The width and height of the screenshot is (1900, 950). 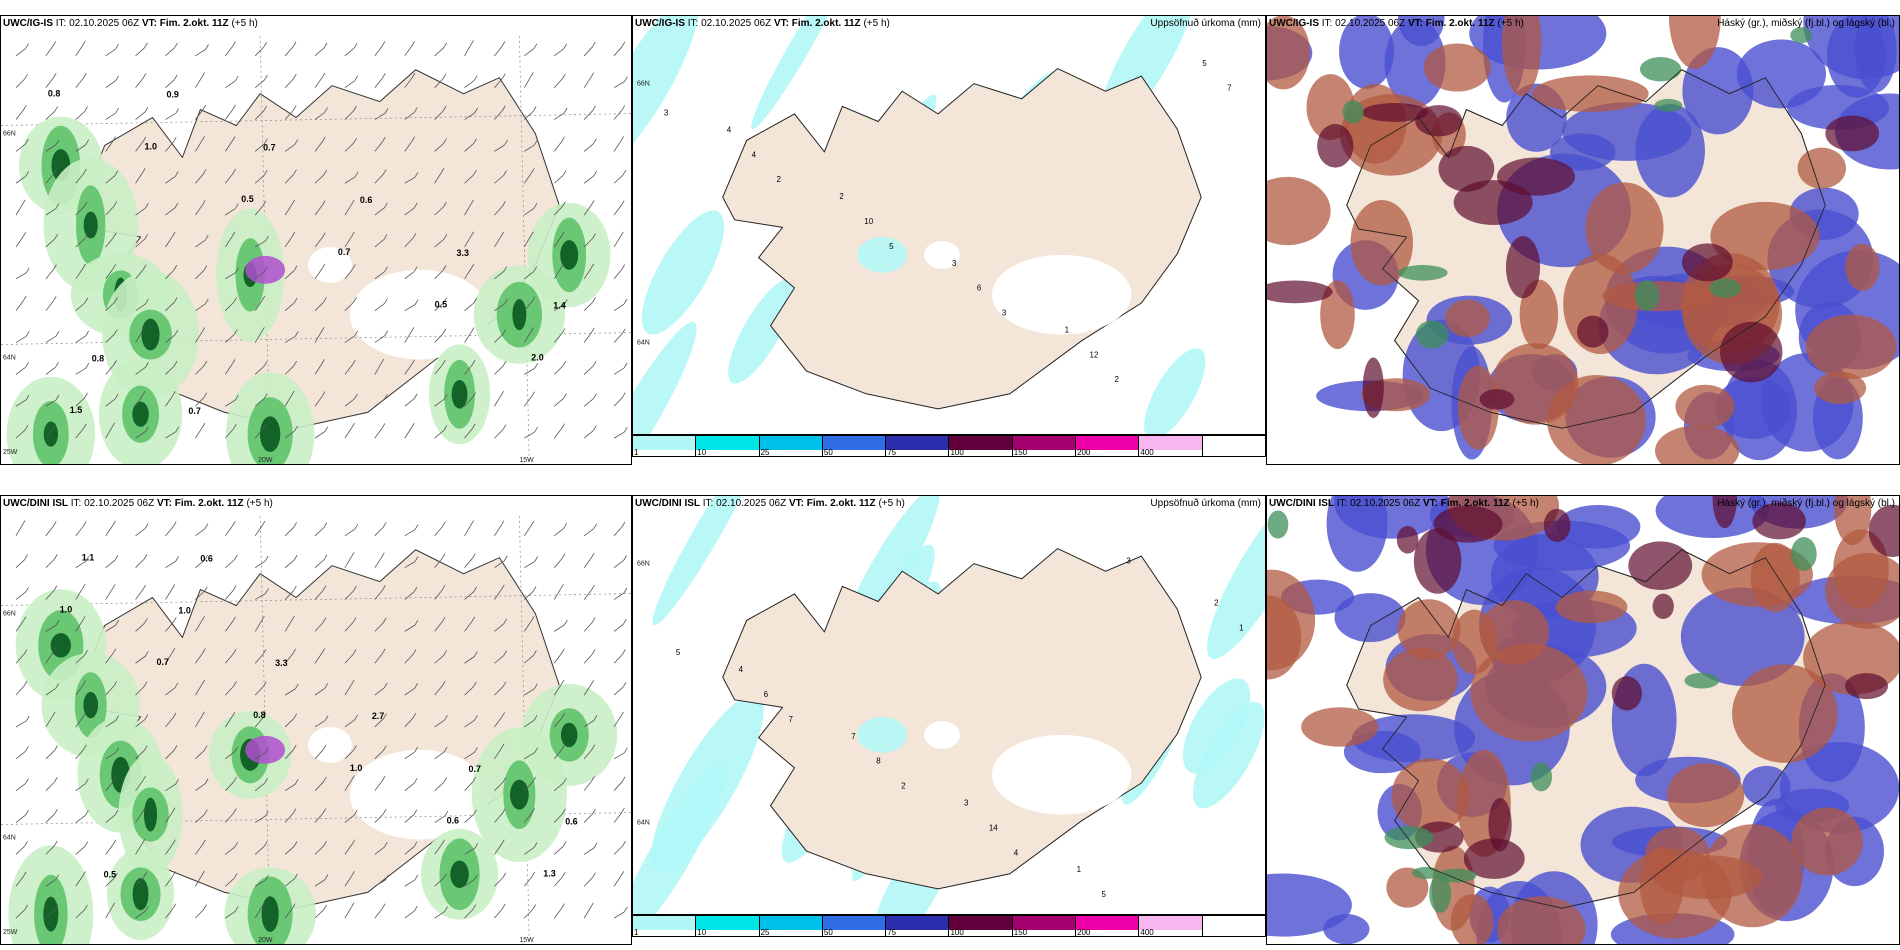 What do you see at coordinates (110, 874) in the screenshot?
I see `precip-rate-label: 0.5` at bounding box center [110, 874].